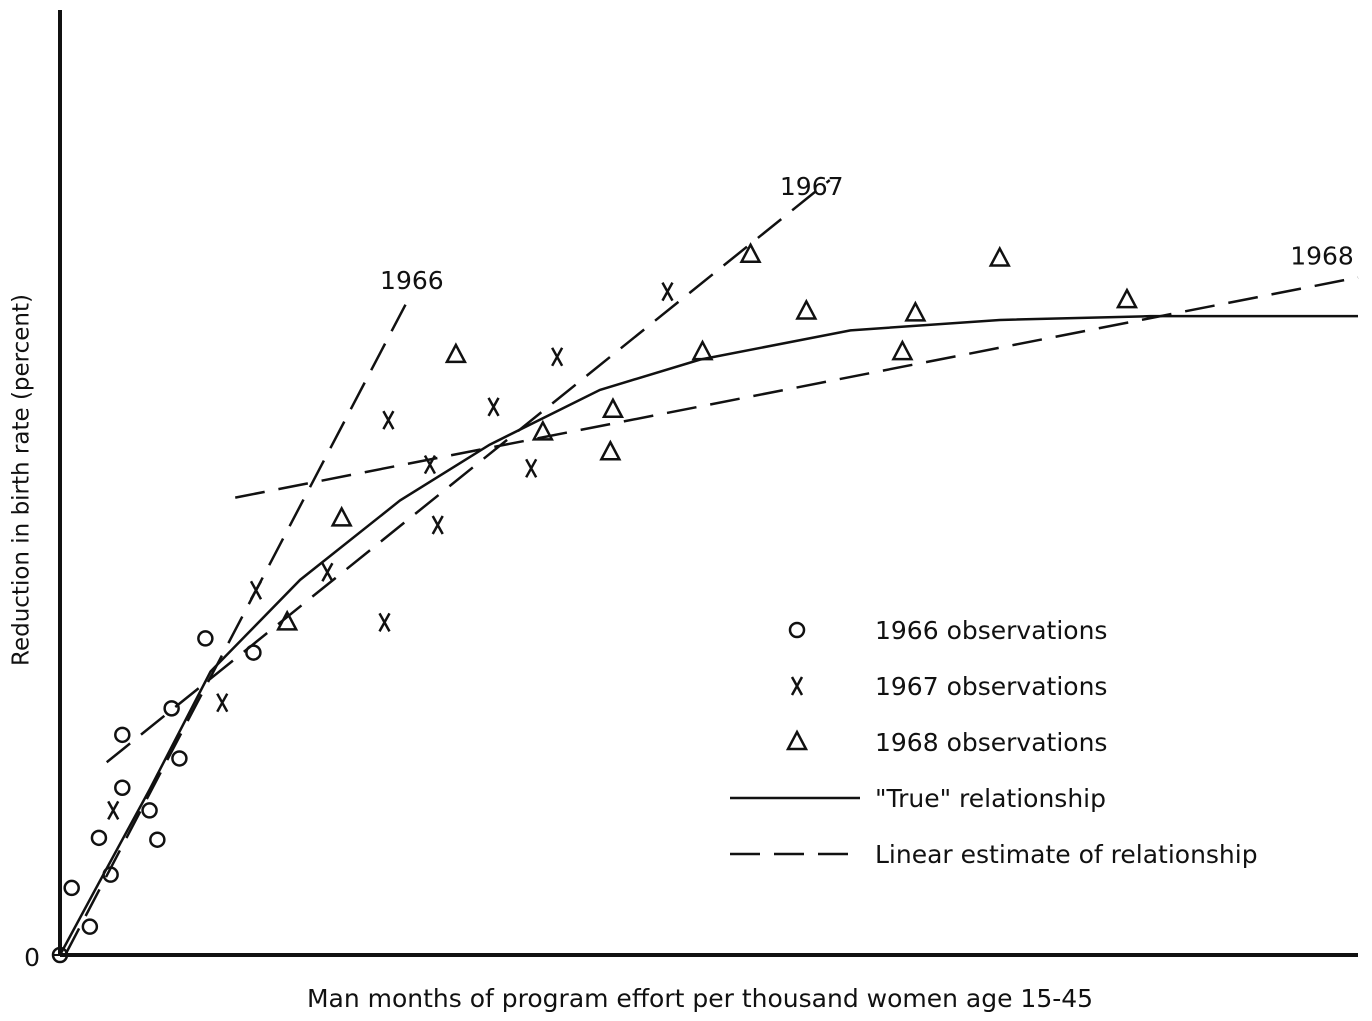  What do you see at coordinates (991, 686) in the screenshot?
I see `legend-label: 1967 observations` at bounding box center [991, 686].